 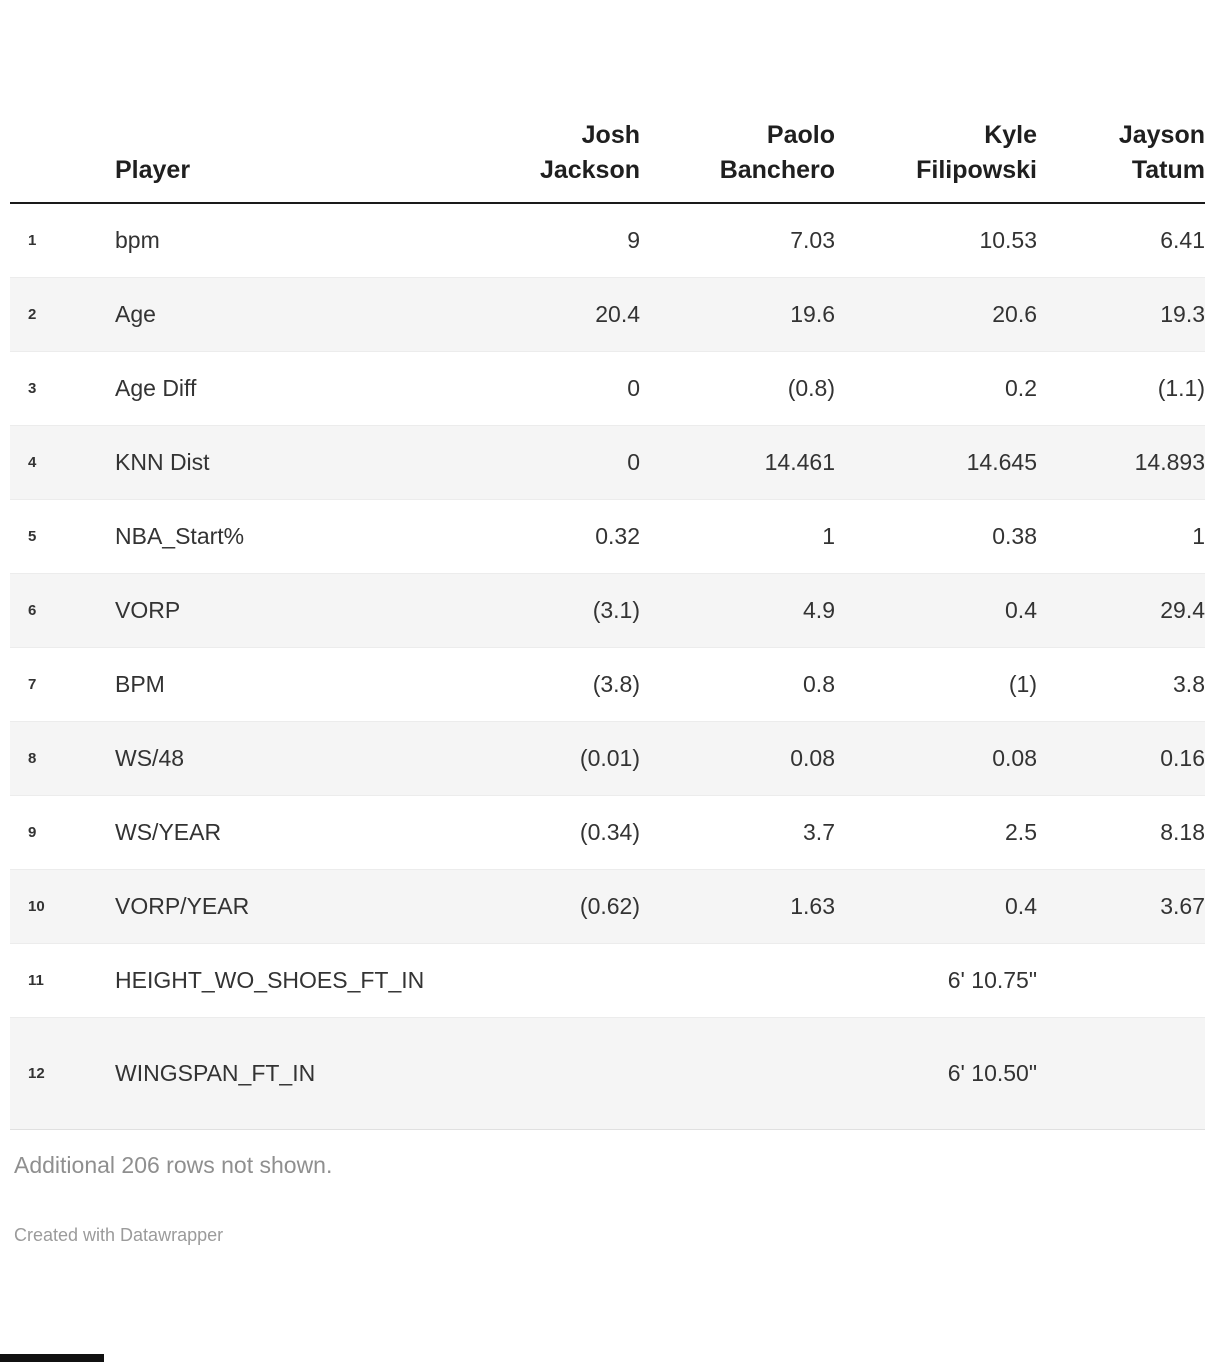 I want to click on cell-value: 0.32, so click(x=542, y=536).